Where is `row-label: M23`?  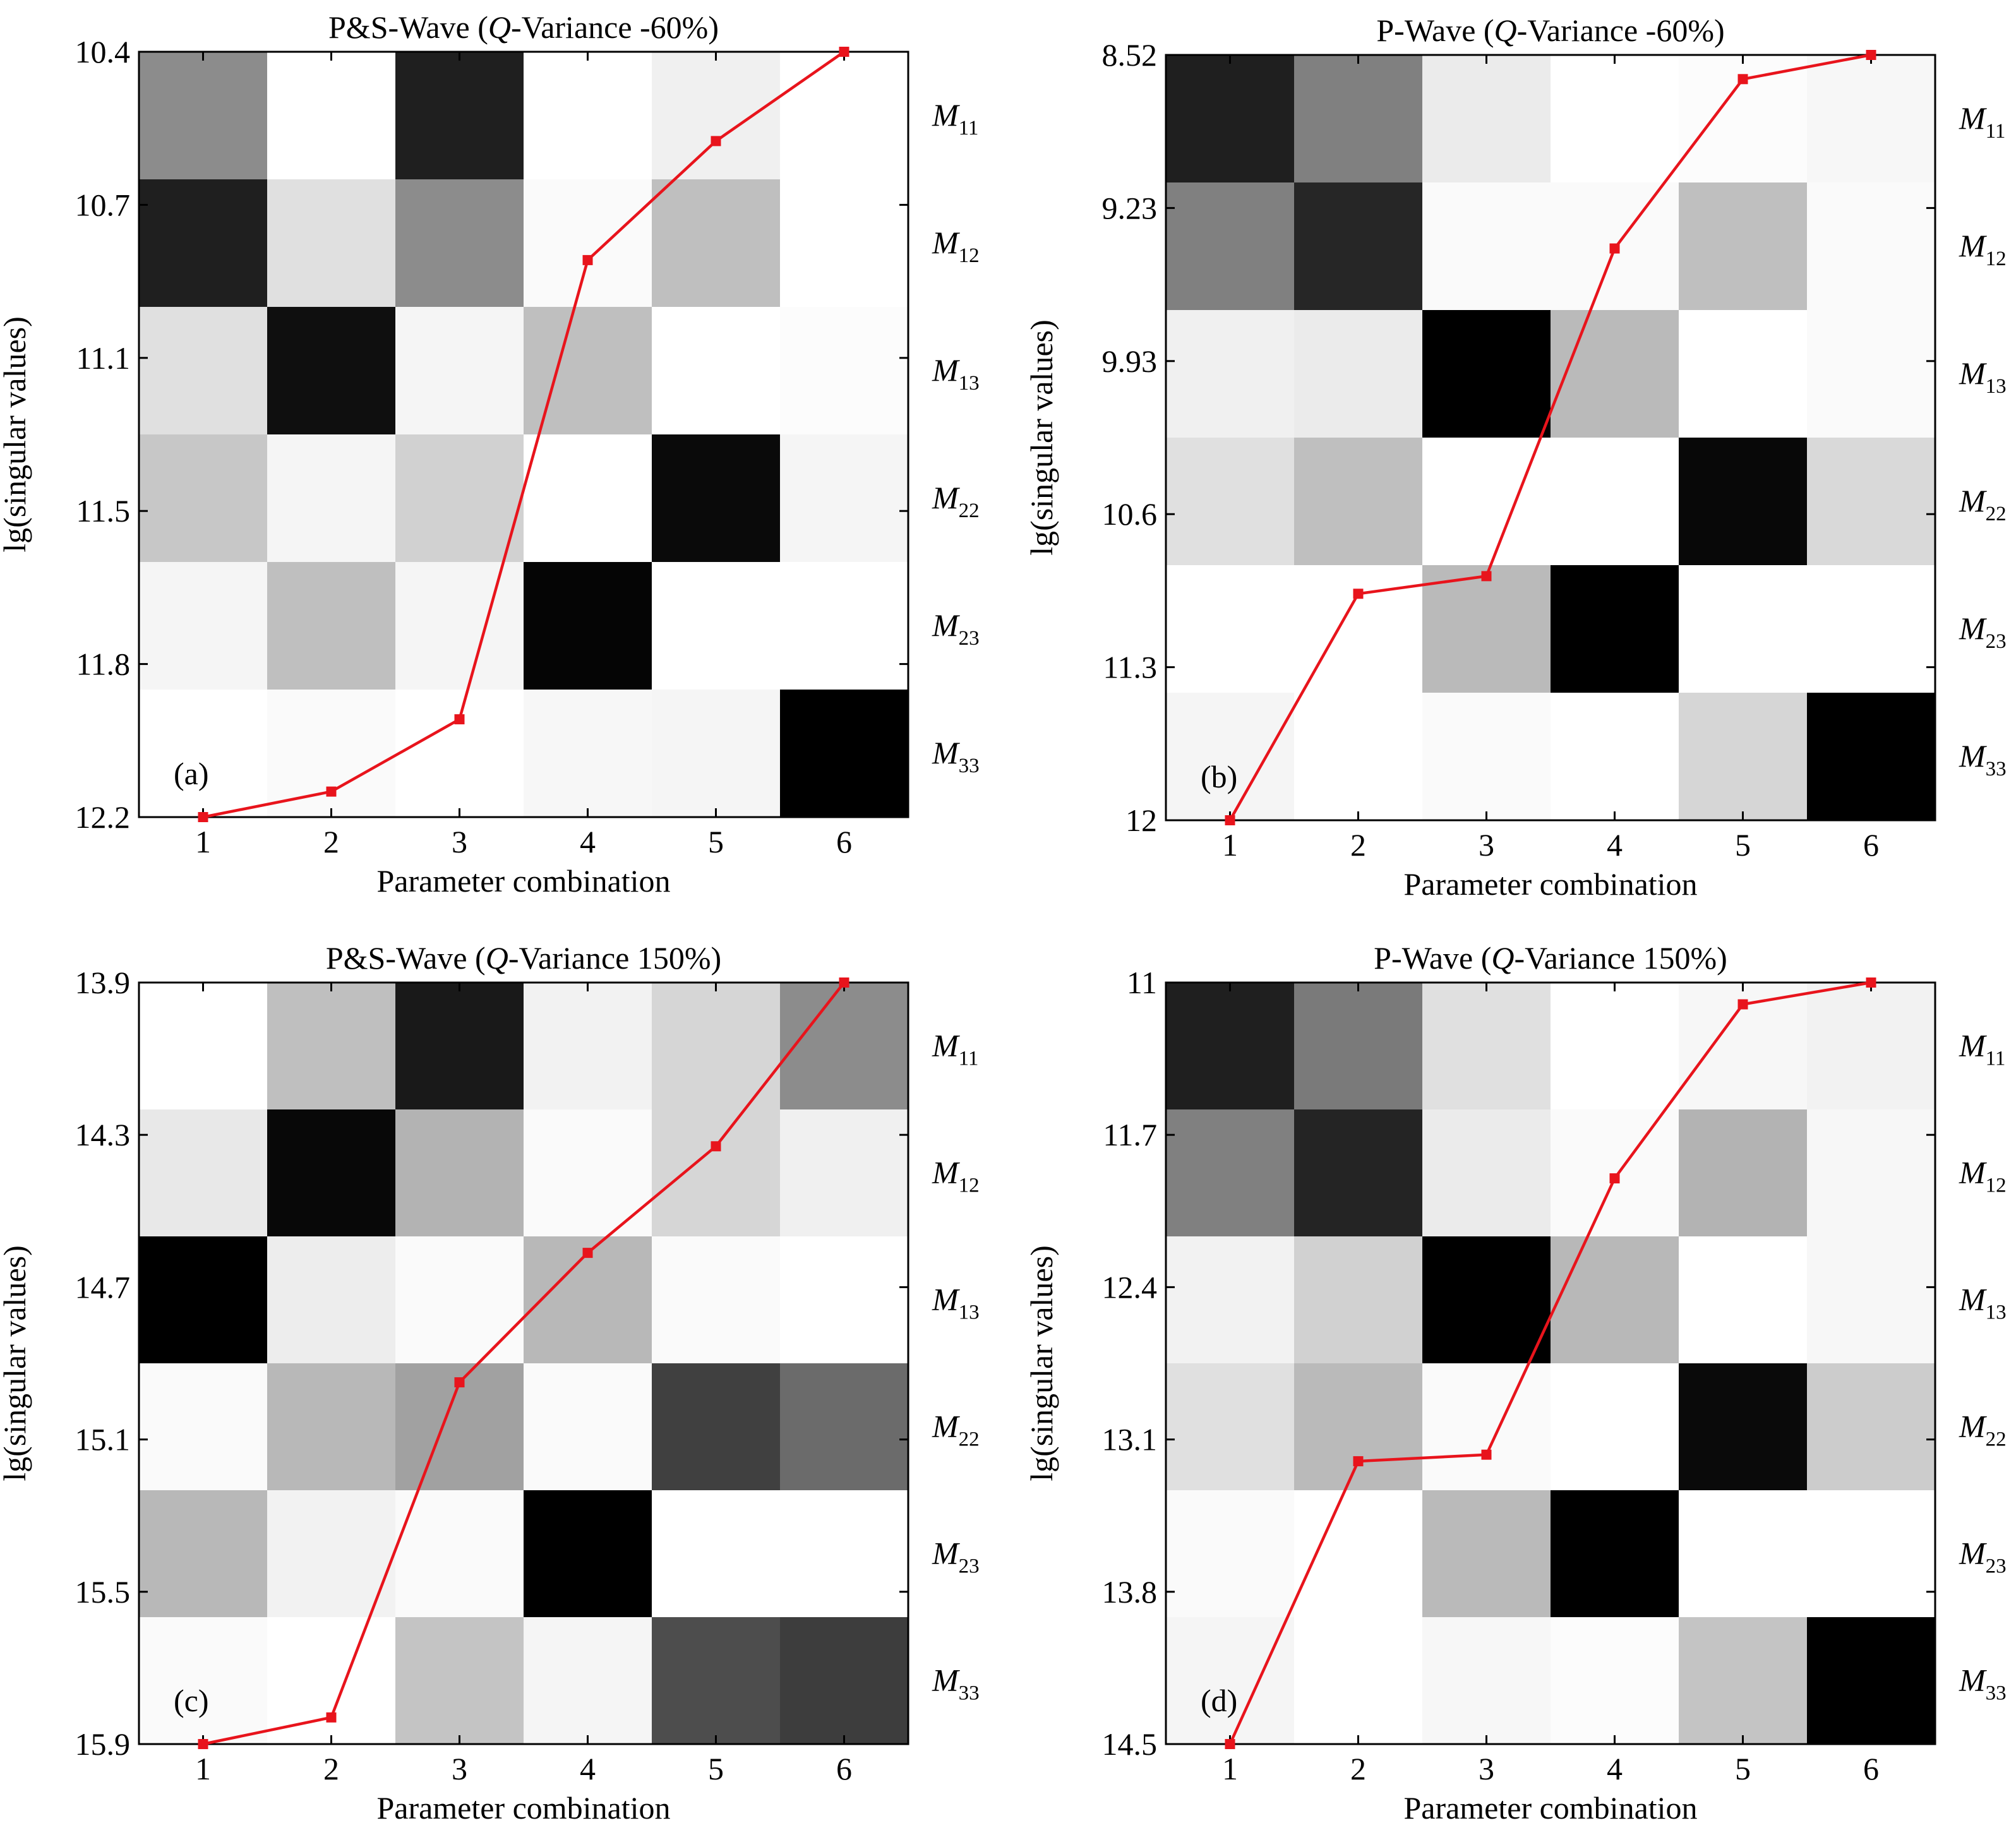
row-label: M23 is located at coordinates (956, 628).